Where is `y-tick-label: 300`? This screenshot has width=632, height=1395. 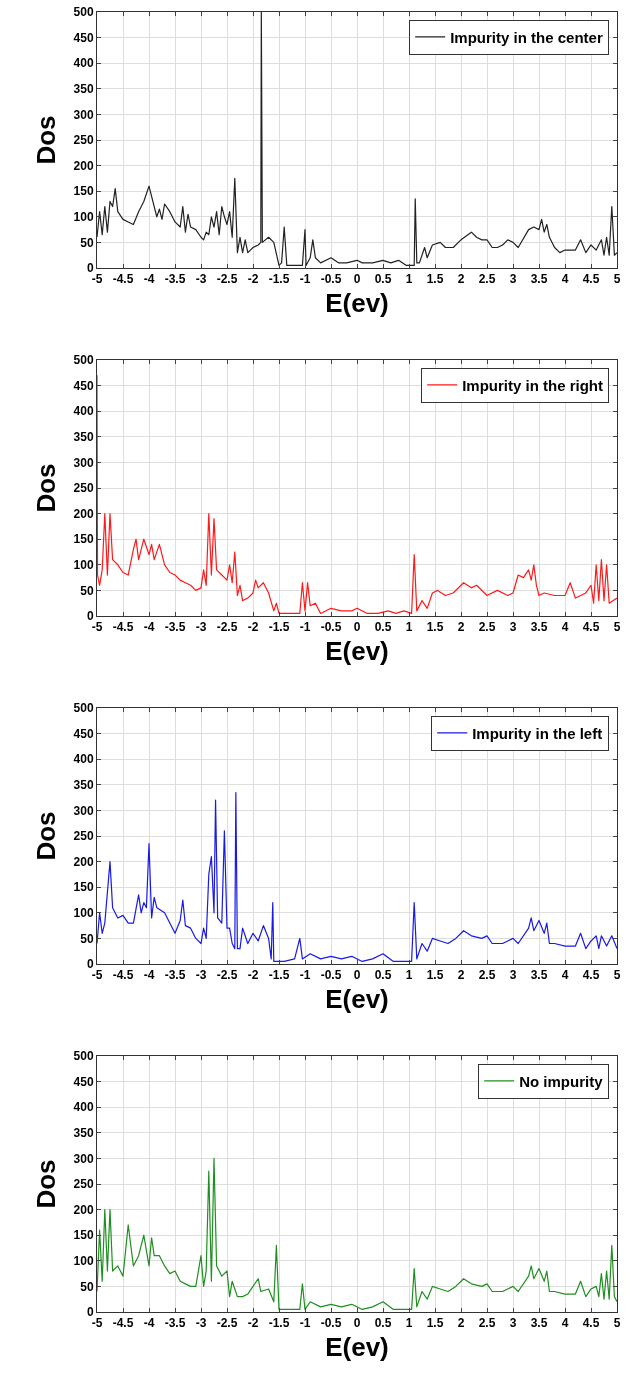 y-tick-label: 300 is located at coordinates (83, 810).